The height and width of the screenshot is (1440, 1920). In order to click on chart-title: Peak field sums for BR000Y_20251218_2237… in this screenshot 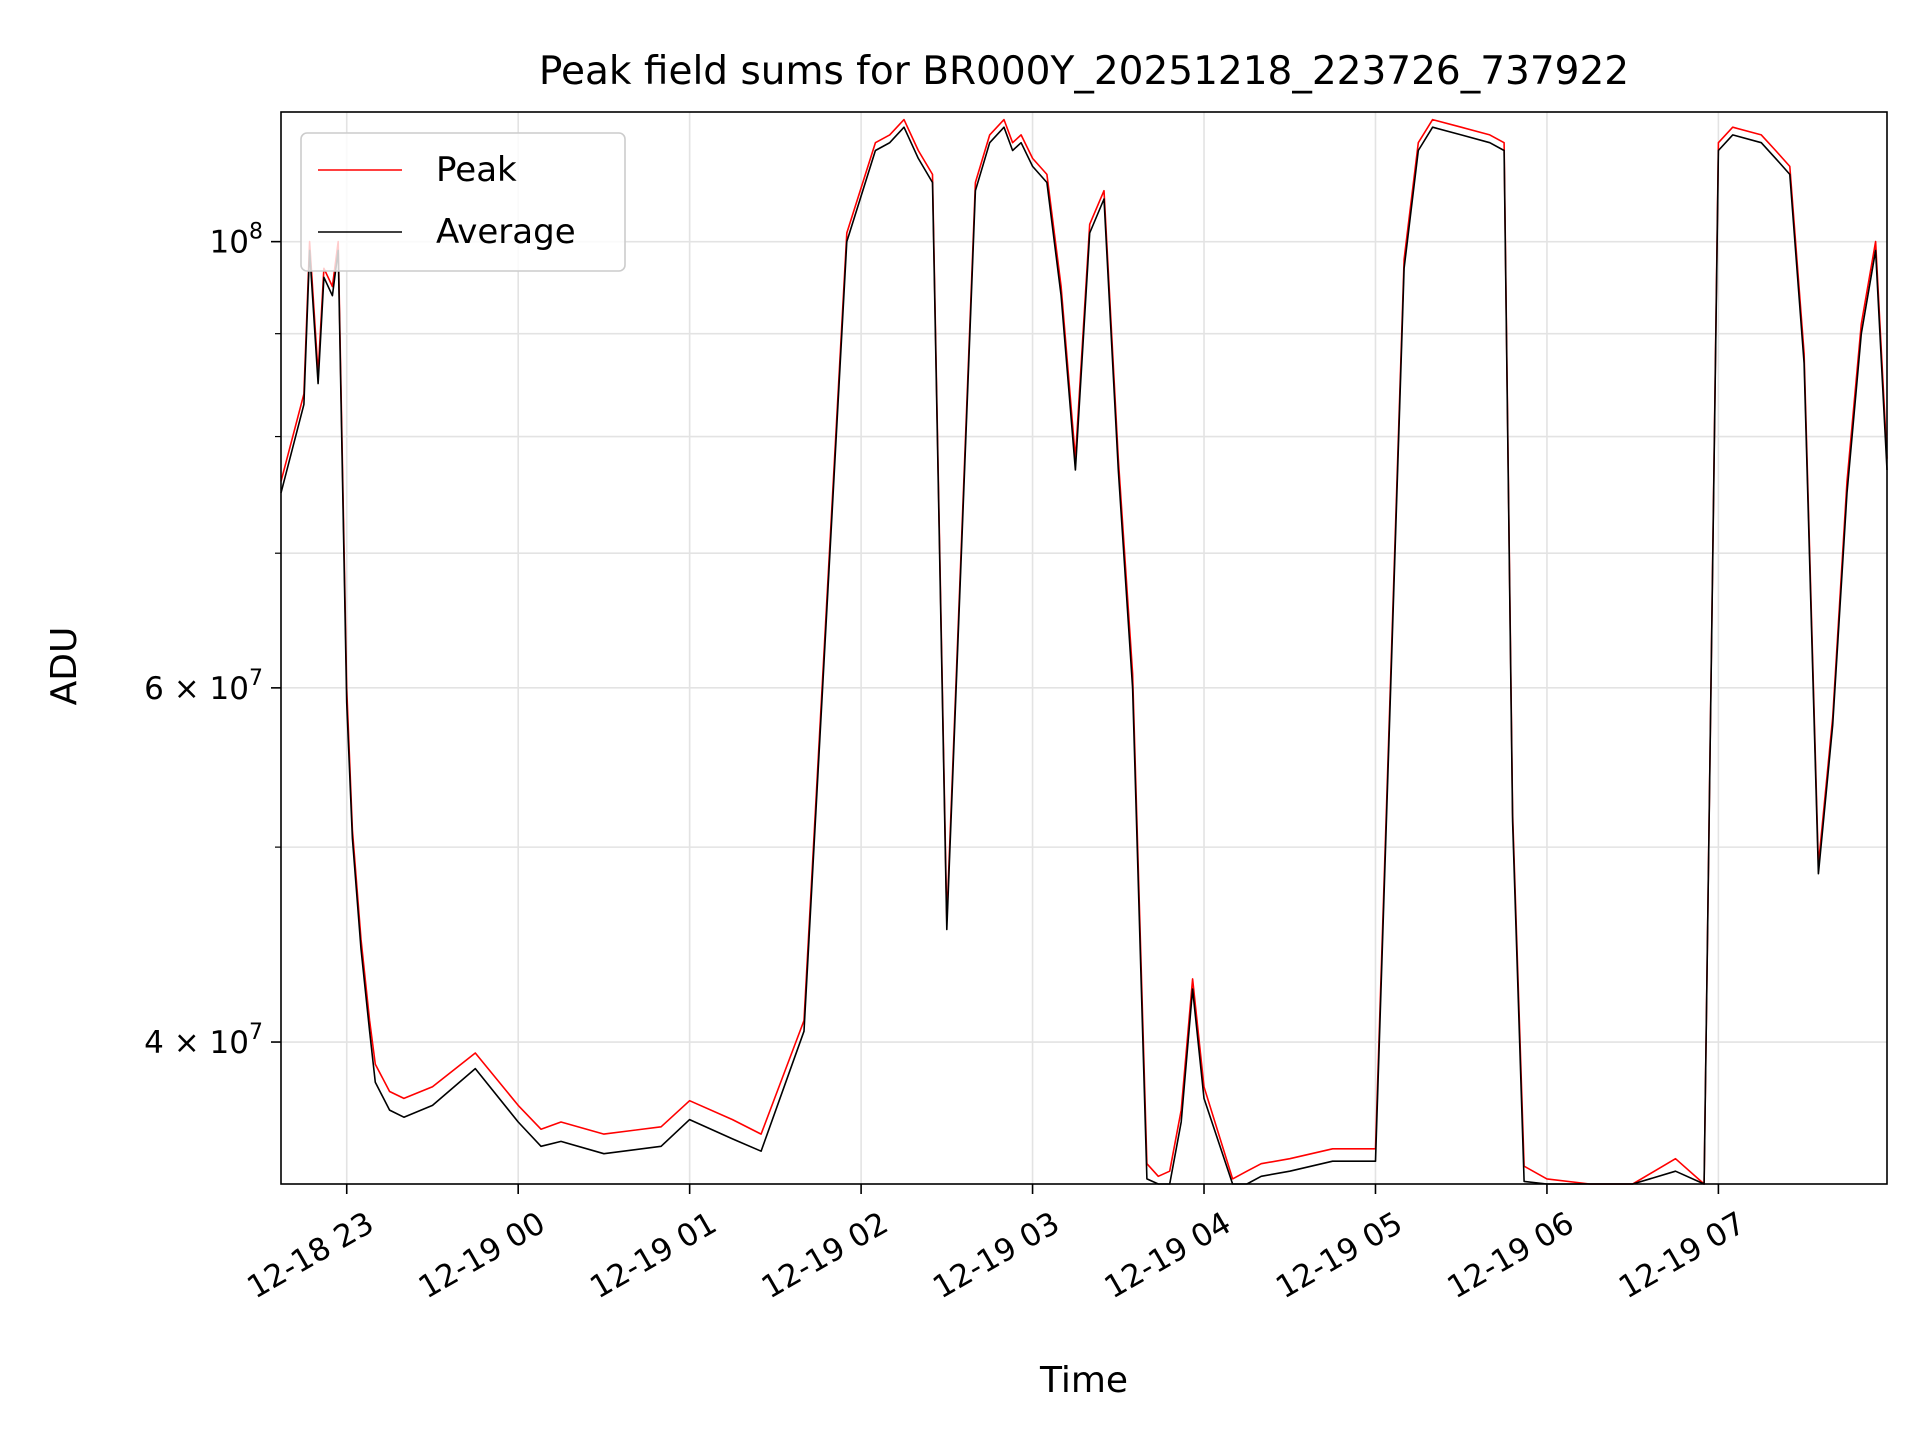, I will do `click(1084, 71)`.